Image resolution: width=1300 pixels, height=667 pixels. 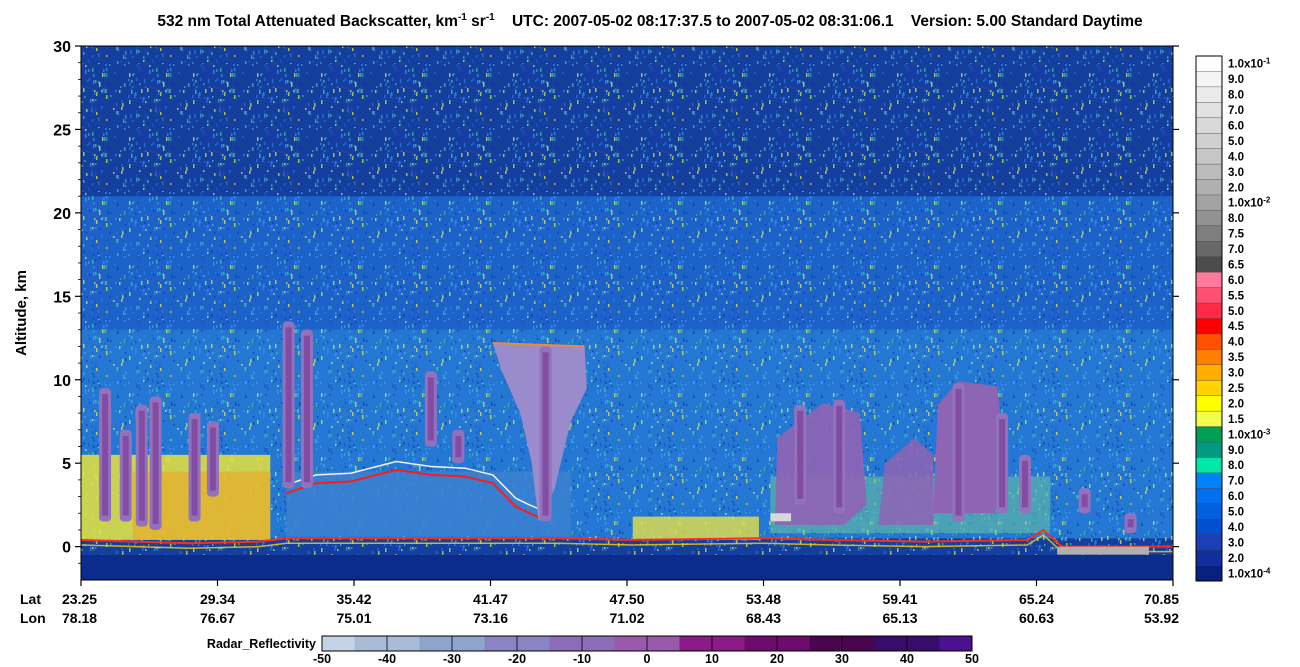 I want to click on lat-tick-label: 59.41, so click(x=899, y=599).